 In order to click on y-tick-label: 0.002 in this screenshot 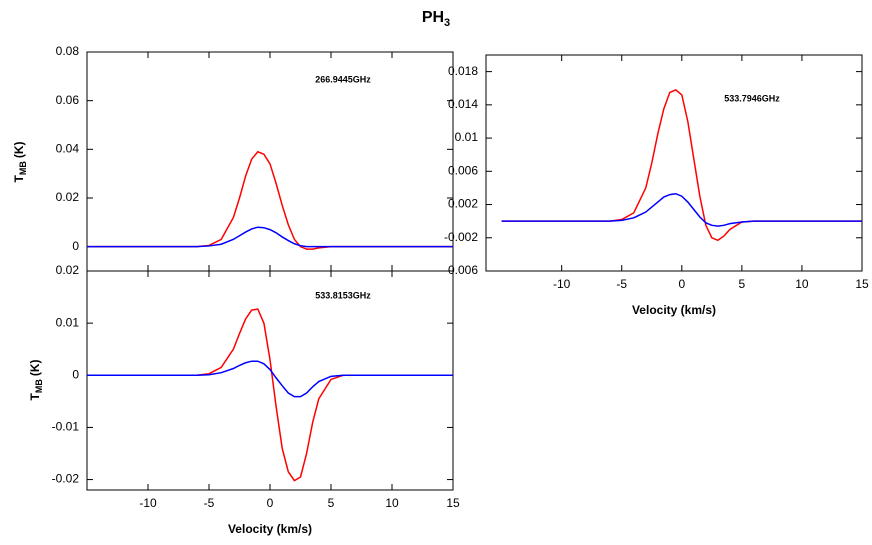, I will do `click(463, 204)`.